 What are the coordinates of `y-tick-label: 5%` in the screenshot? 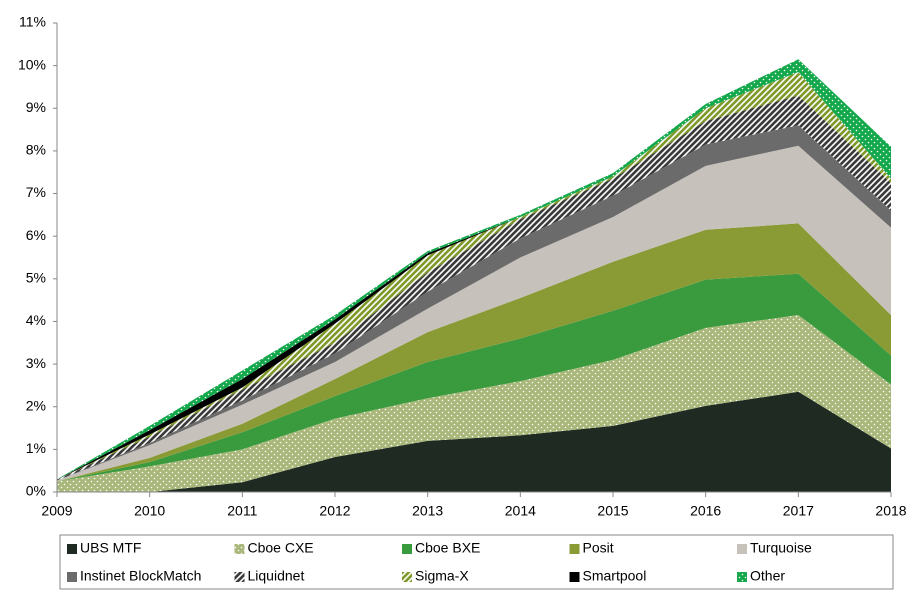 It's located at (36, 278).